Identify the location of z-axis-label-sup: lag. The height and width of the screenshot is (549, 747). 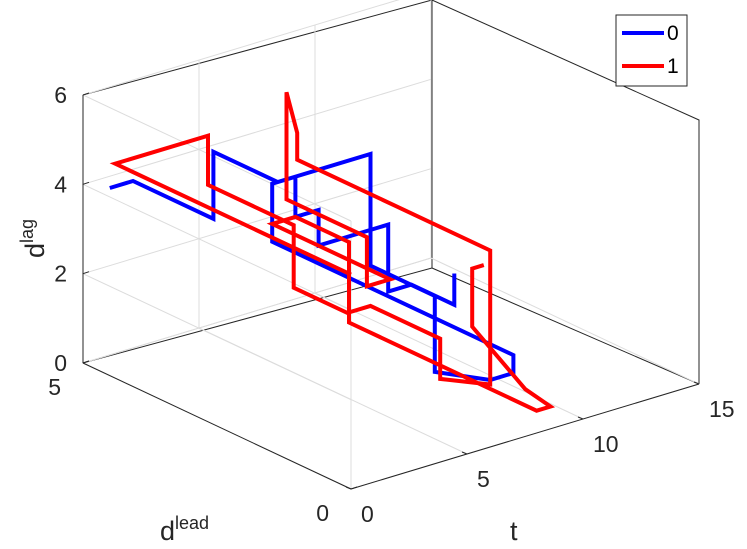
(27, 231).